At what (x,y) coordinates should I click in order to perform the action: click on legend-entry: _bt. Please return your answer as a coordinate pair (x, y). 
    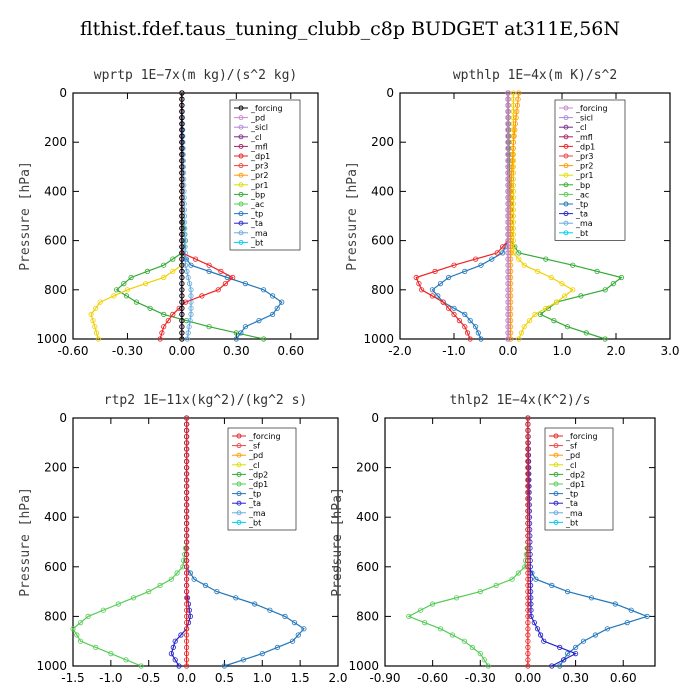
    Looking at the image, I should click on (256, 242).